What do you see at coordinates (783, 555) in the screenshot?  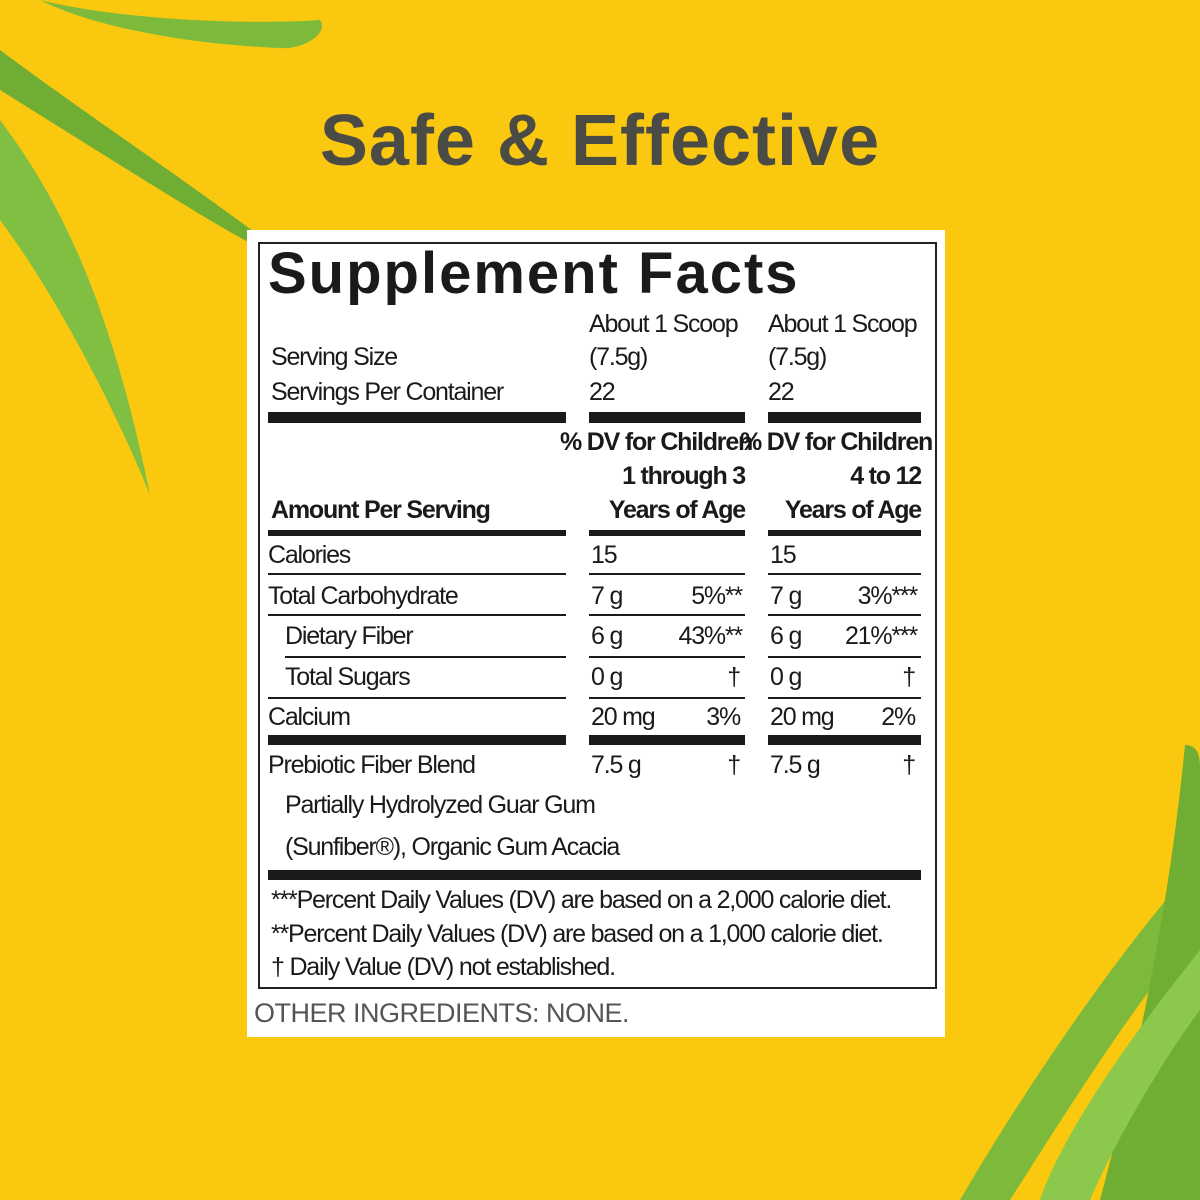 I see `col2-amount: 15` at bounding box center [783, 555].